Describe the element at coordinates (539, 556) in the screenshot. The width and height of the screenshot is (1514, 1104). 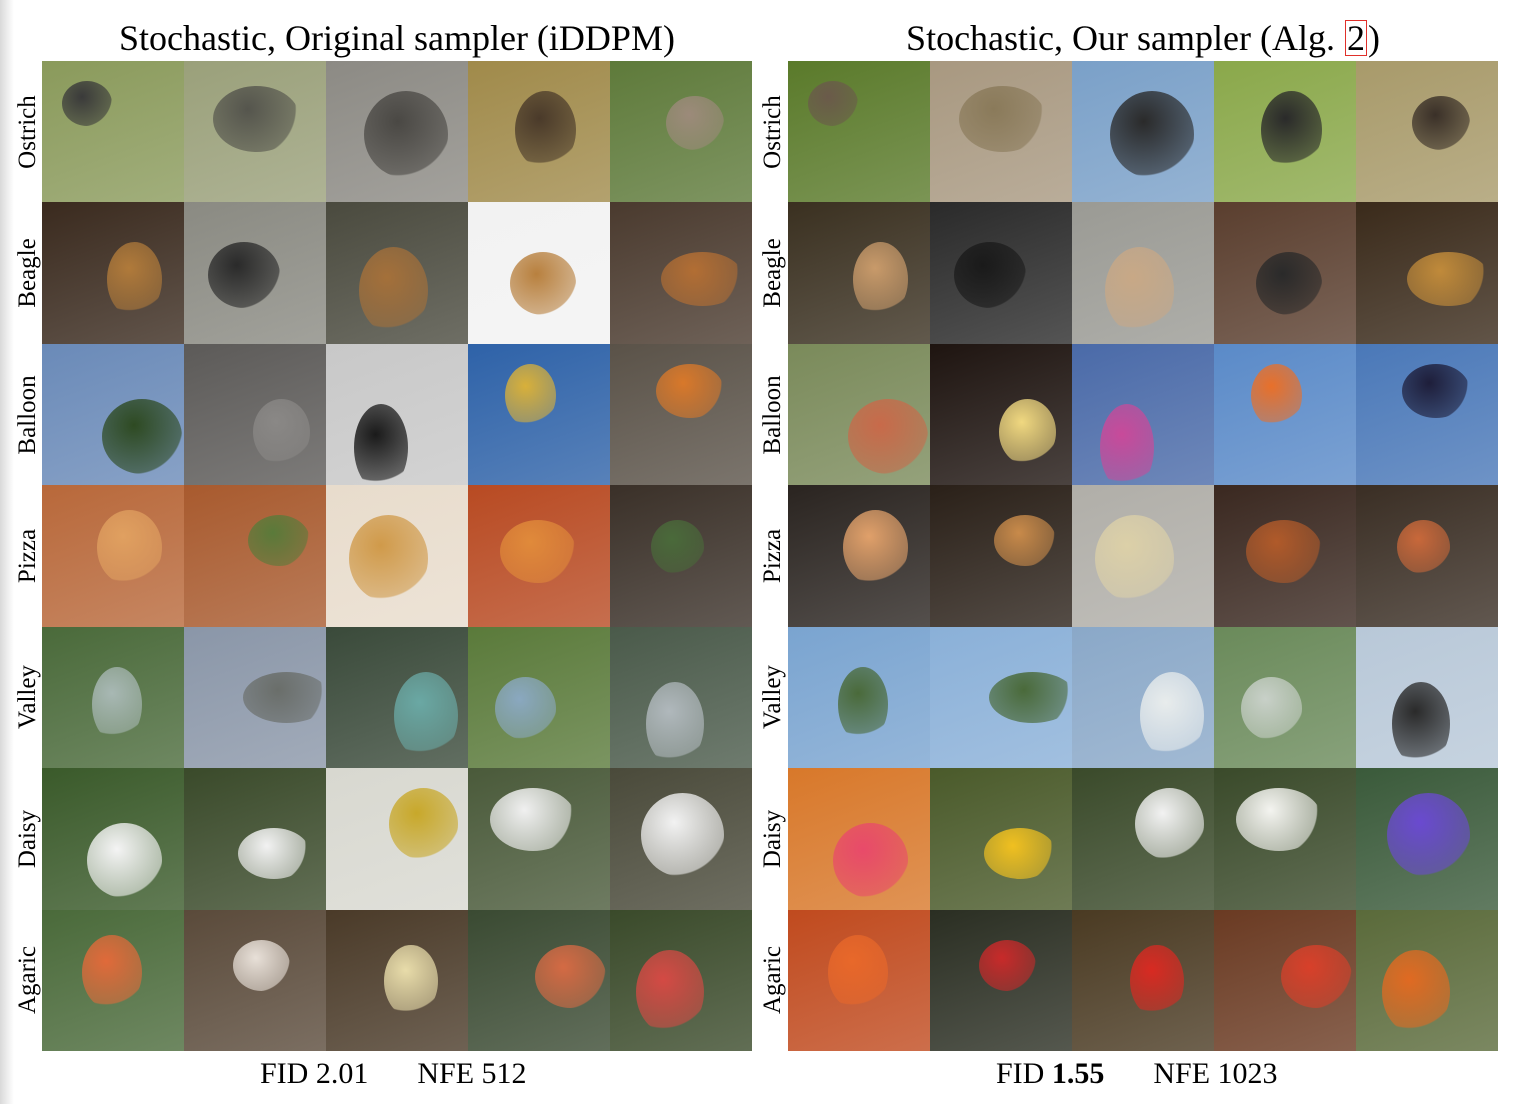
I see `left-sample-image-r4-c4` at that location.